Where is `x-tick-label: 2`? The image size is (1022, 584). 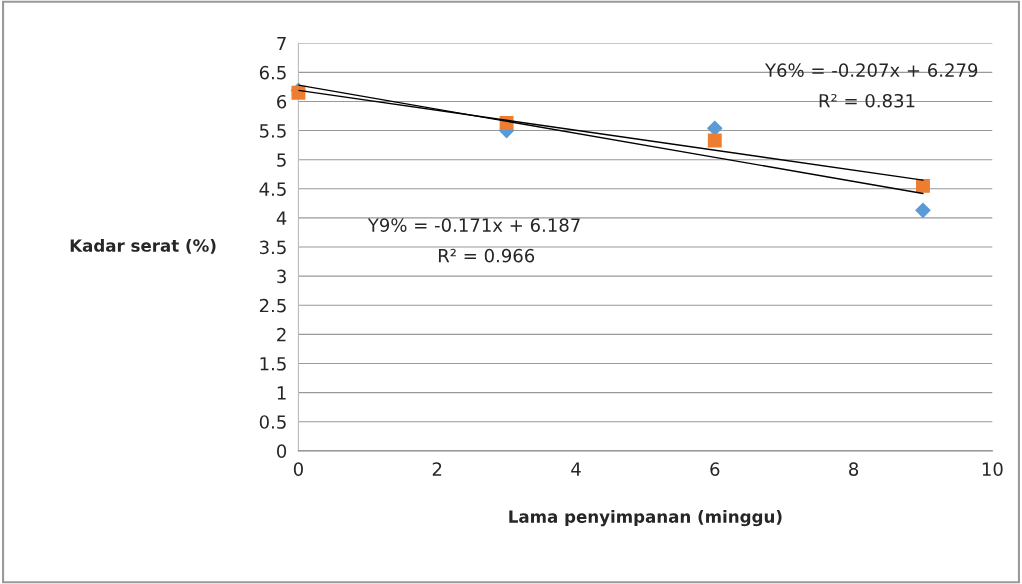 x-tick-label: 2 is located at coordinates (437, 469).